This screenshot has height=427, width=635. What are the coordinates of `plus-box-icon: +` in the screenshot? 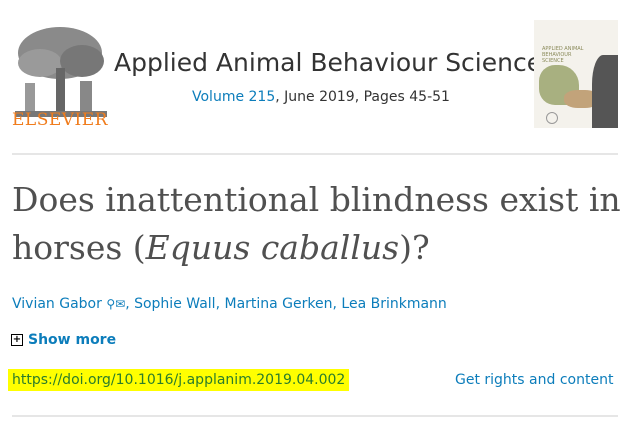 It's located at (17, 340).